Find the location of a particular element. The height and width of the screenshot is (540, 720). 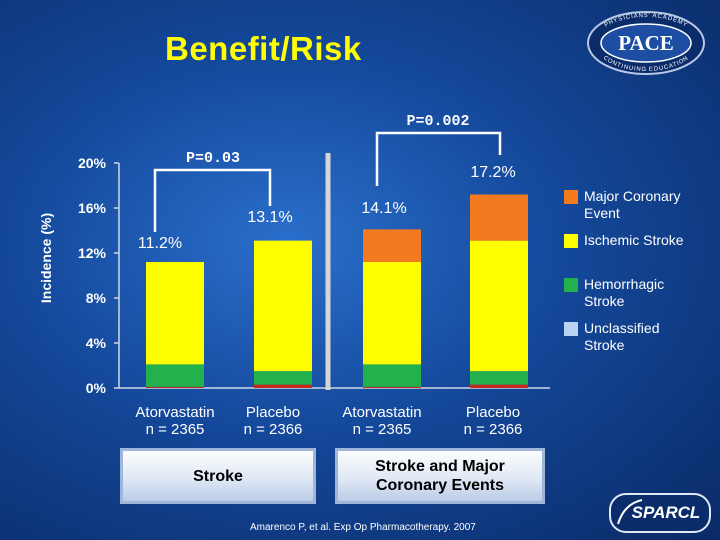

page-title: Benefit/Risk is located at coordinates (263, 48).